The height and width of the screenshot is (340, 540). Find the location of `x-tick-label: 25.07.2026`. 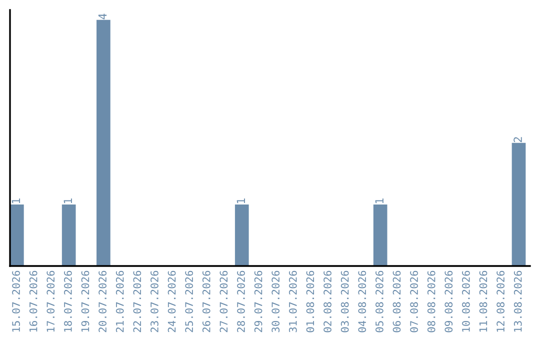

x-tick-label: 25.07.2026 is located at coordinates (189, 301).